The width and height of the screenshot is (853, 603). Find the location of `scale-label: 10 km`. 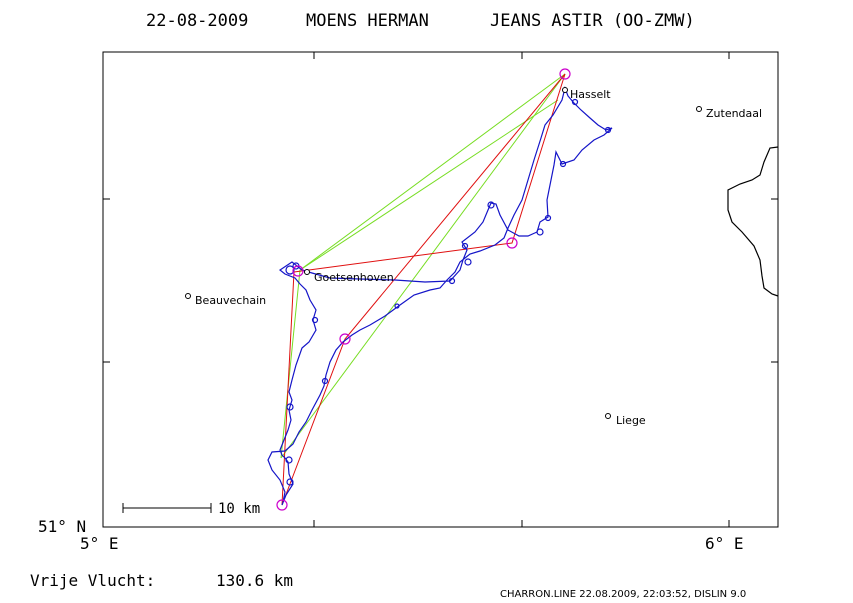

scale-label: 10 km is located at coordinates (239, 509).